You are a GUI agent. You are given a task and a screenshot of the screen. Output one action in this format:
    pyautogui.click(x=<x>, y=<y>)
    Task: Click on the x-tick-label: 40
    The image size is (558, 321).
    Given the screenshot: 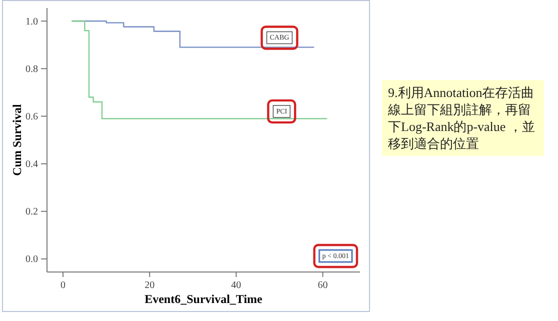 What is the action you would take?
    pyautogui.click(x=236, y=286)
    